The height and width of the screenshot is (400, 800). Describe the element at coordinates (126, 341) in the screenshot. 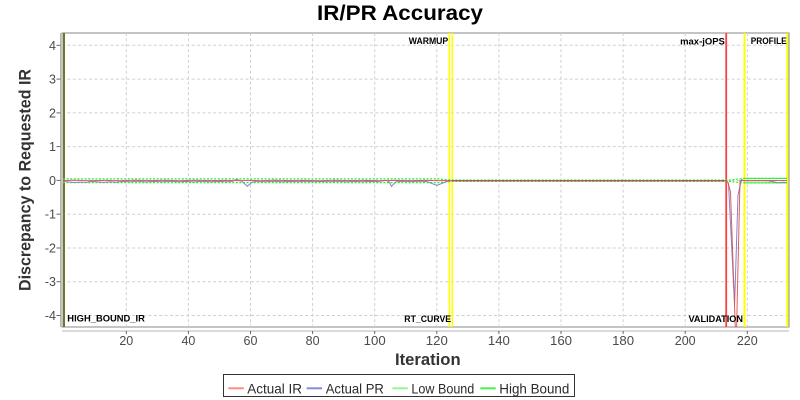

I see `svg-text: 20` at that location.